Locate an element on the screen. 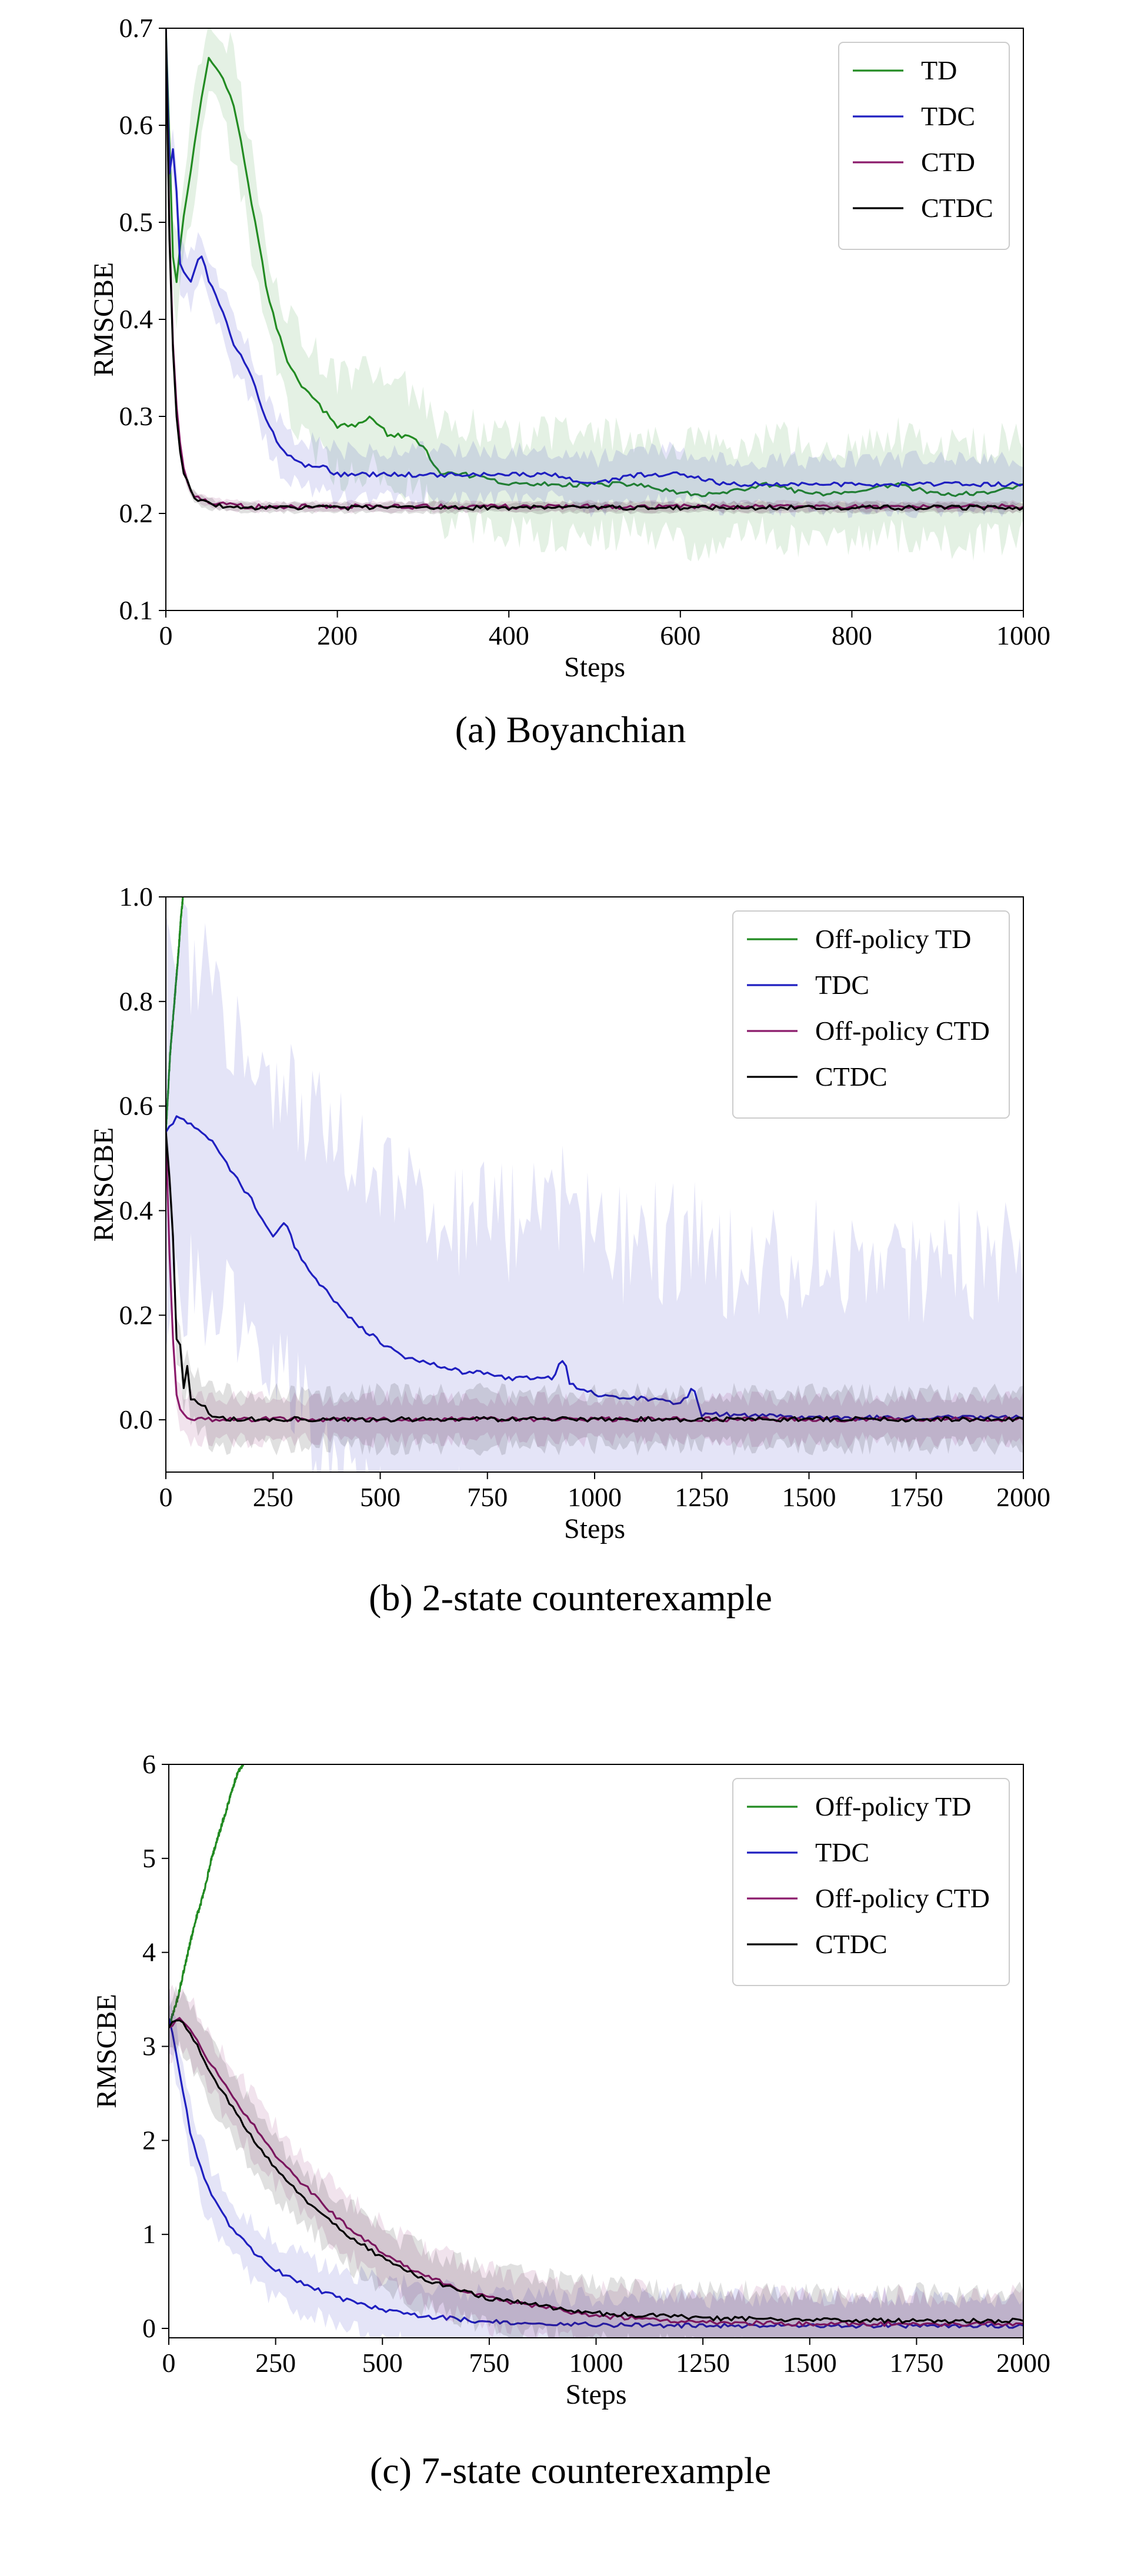 Image resolution: width=1141 pixels, height=2576 pixels. y-tick-label: 2 is located at coordinates (149, 2140).